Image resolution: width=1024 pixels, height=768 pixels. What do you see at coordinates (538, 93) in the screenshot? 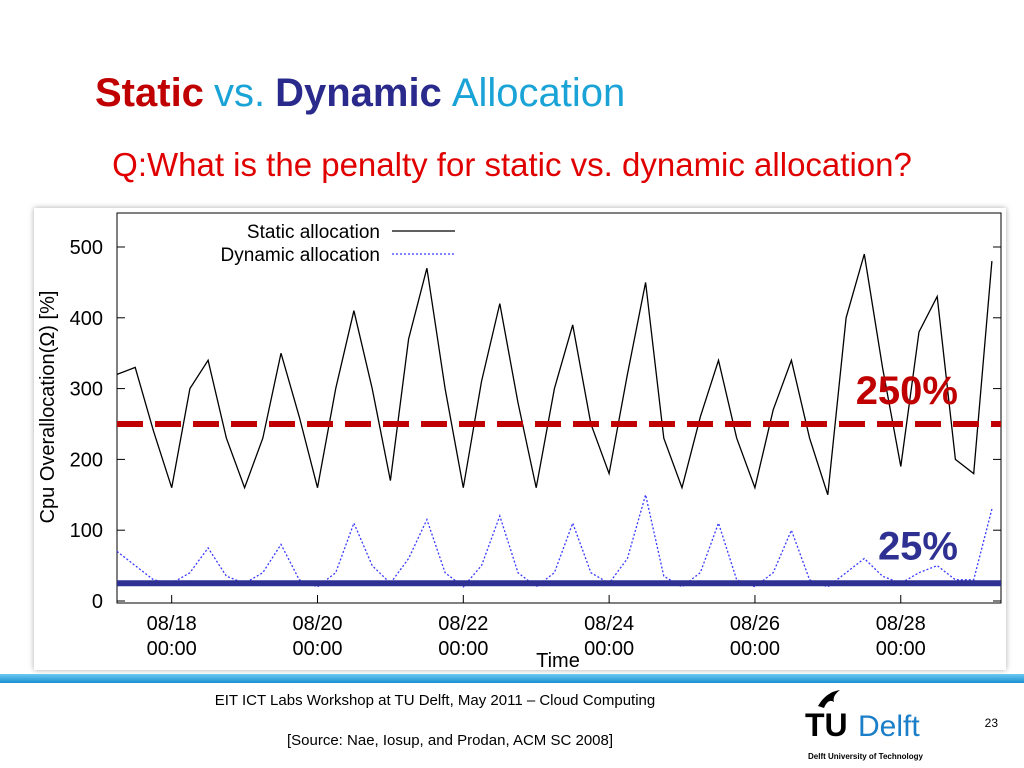
I see `title-part: Allocation` at bounding box center [538, 93].